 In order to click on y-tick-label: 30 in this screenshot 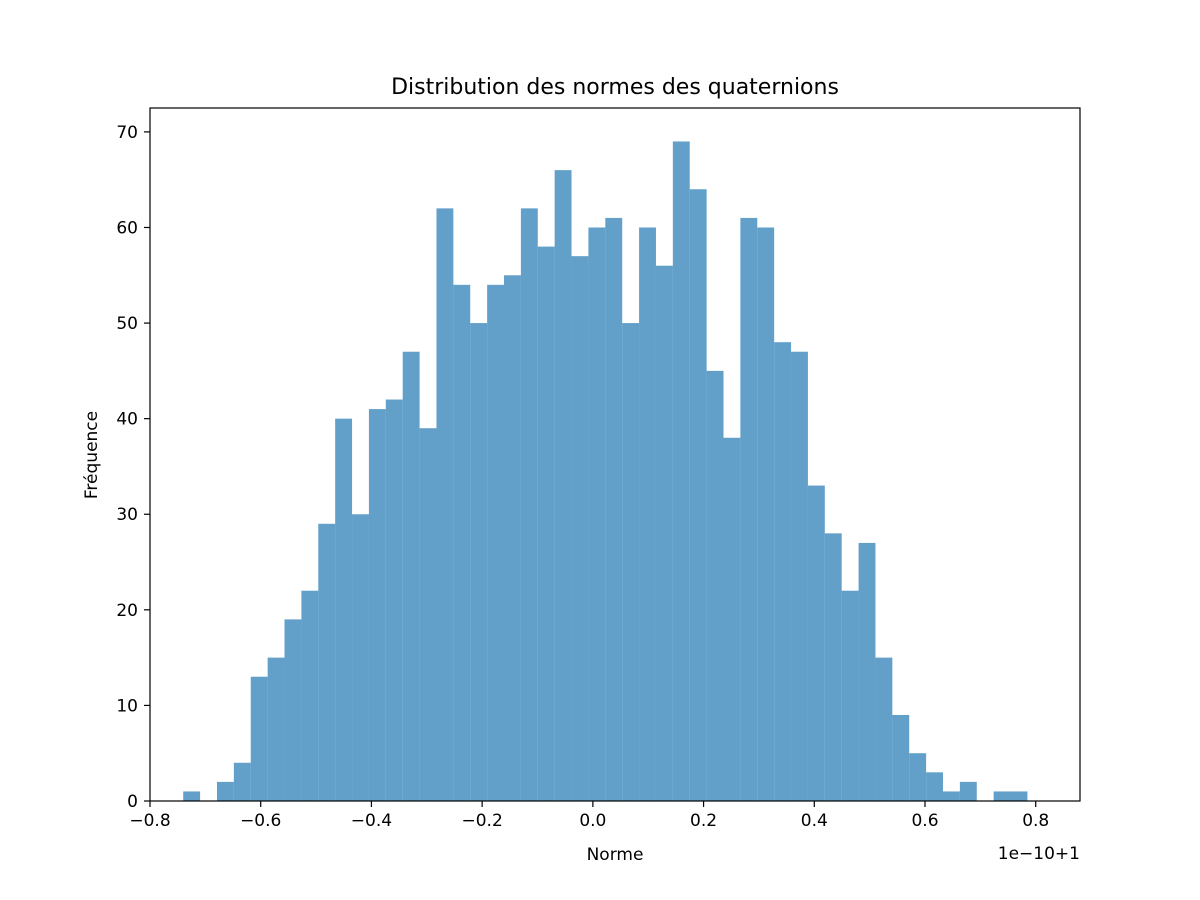, I will do `click(127, 515)`.